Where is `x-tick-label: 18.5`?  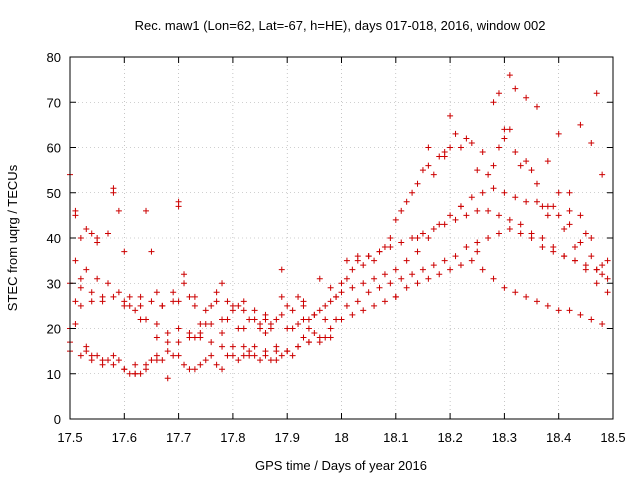 x-tick-label: 18.5 is located at coordinates (612, 437).